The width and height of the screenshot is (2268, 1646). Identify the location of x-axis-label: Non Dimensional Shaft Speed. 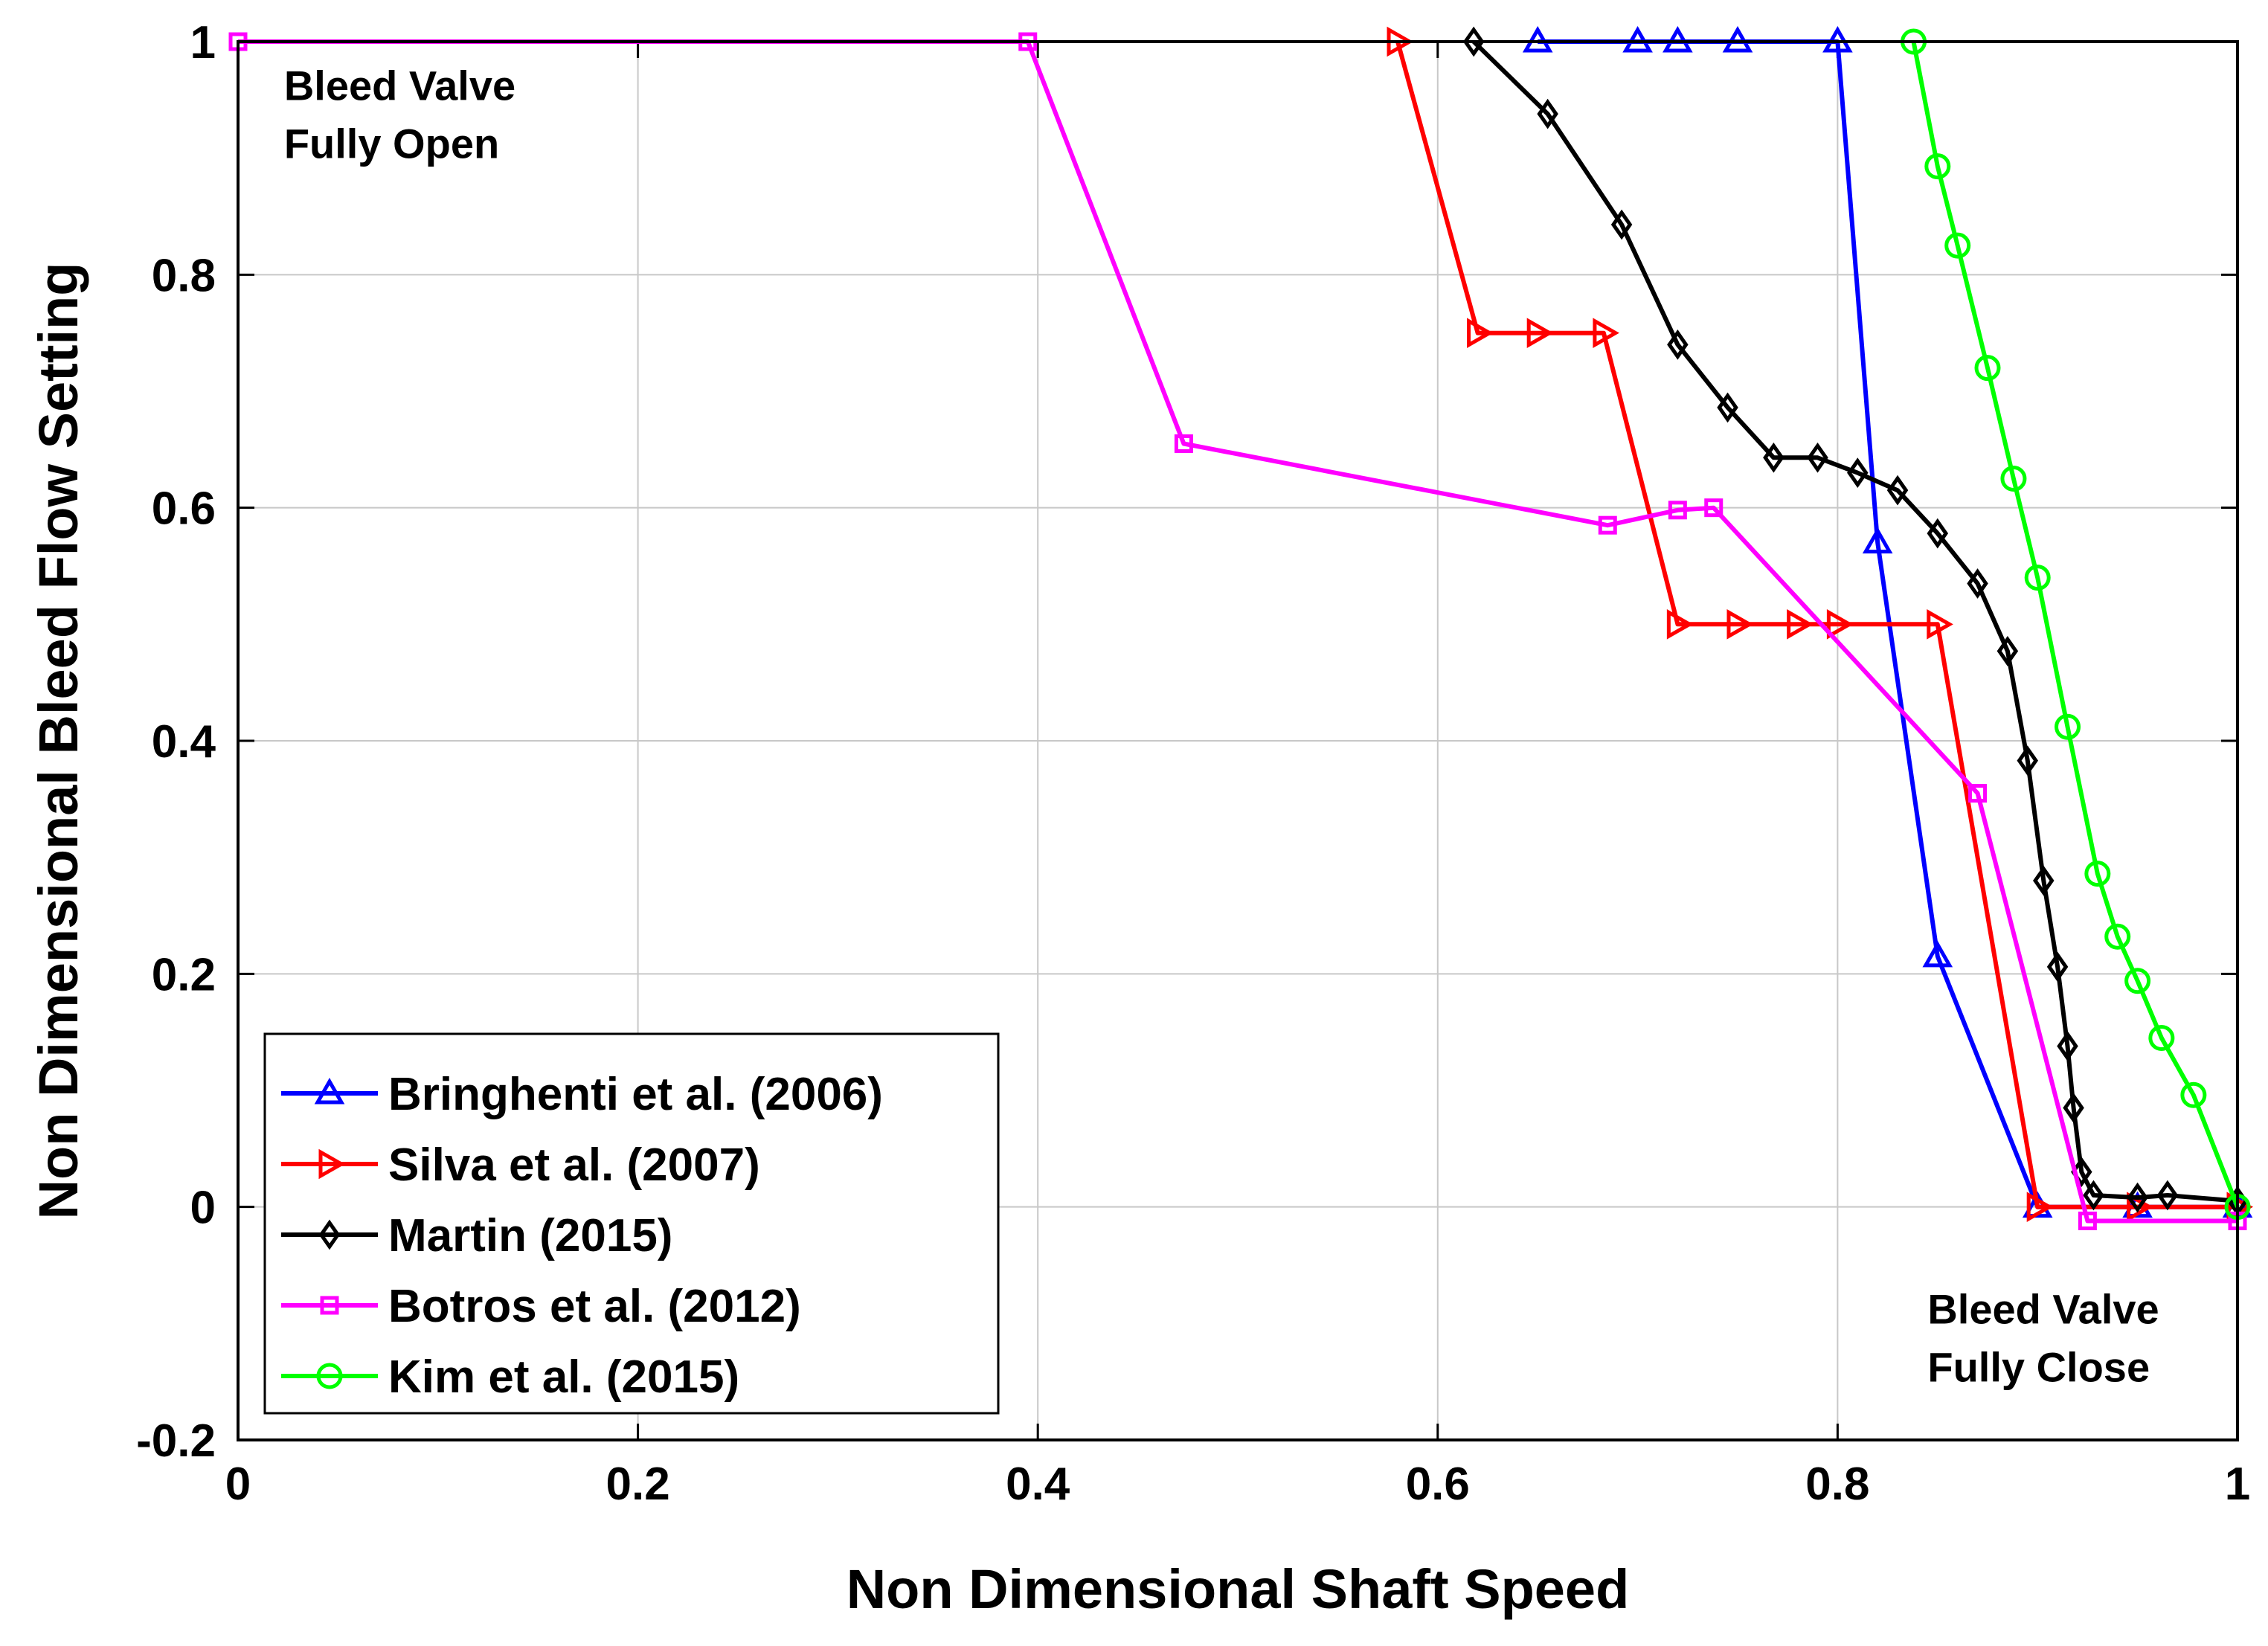
(1238, 1589).